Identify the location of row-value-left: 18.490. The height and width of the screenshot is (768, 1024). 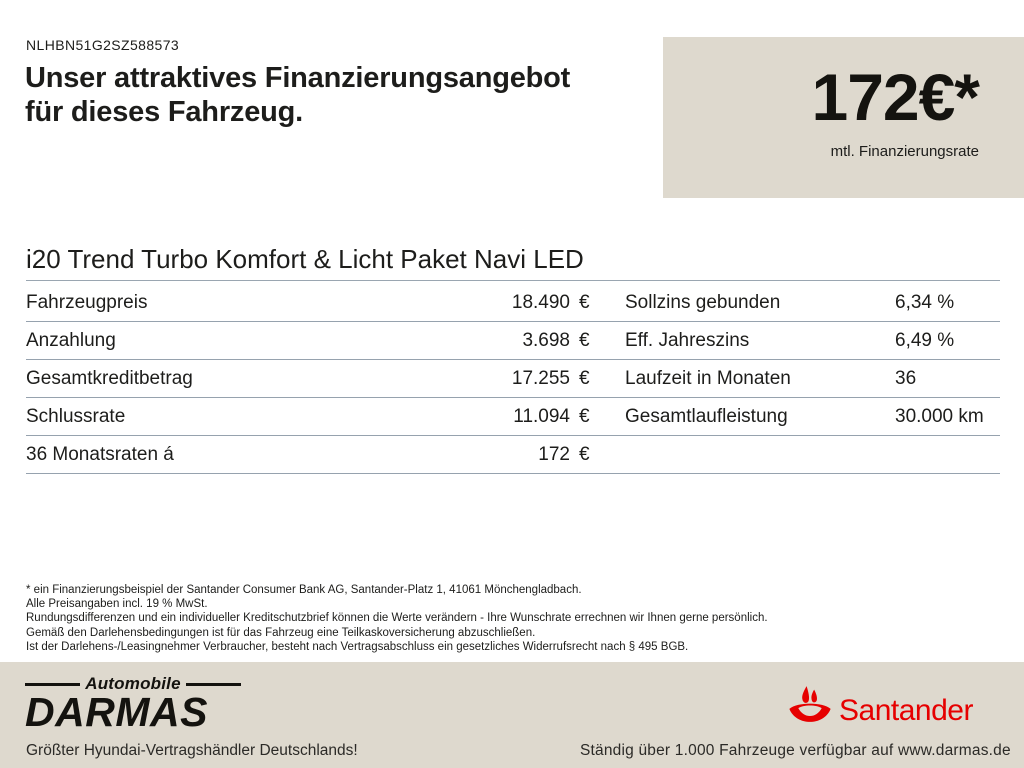
(540, 302).